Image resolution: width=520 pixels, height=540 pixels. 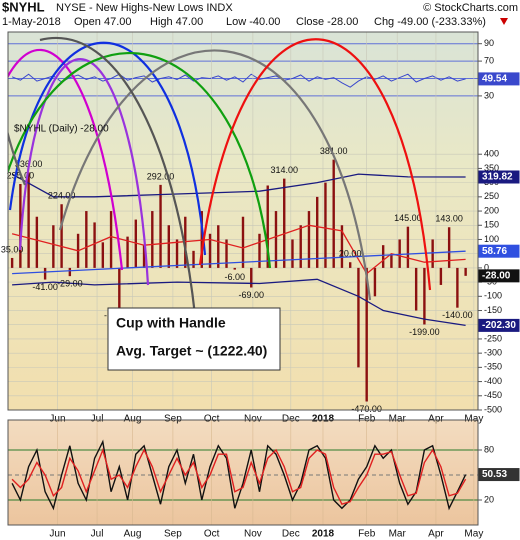 What do you see at coordinates (493, 310) in the screenshot?
I see `y-tick-label: -150` at bounding box center [493, 310].